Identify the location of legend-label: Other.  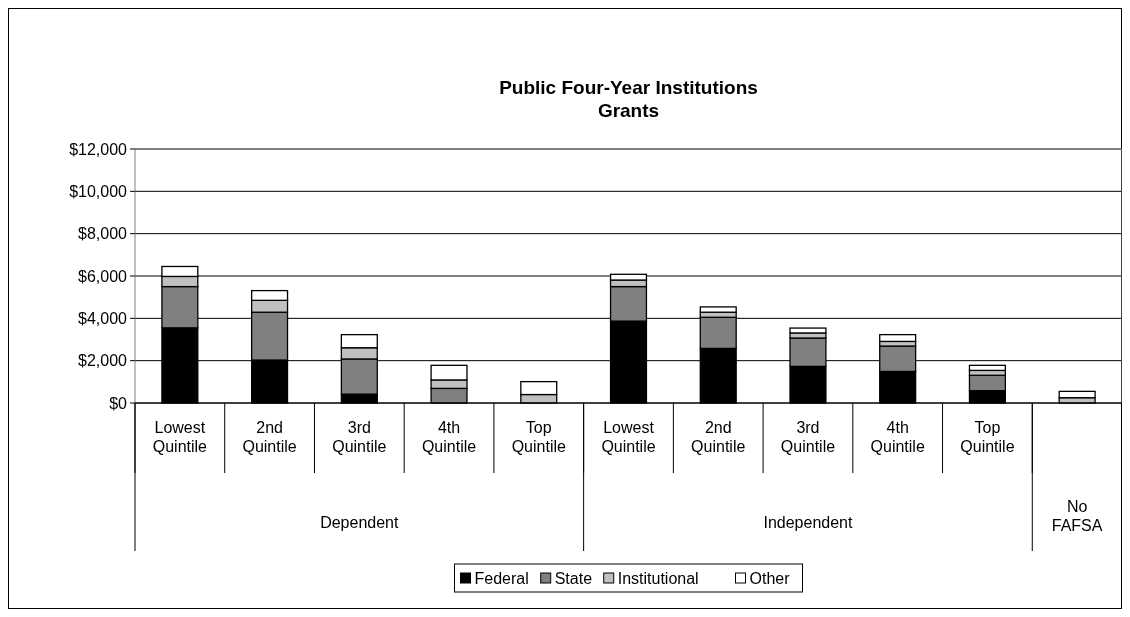
(770, 578).